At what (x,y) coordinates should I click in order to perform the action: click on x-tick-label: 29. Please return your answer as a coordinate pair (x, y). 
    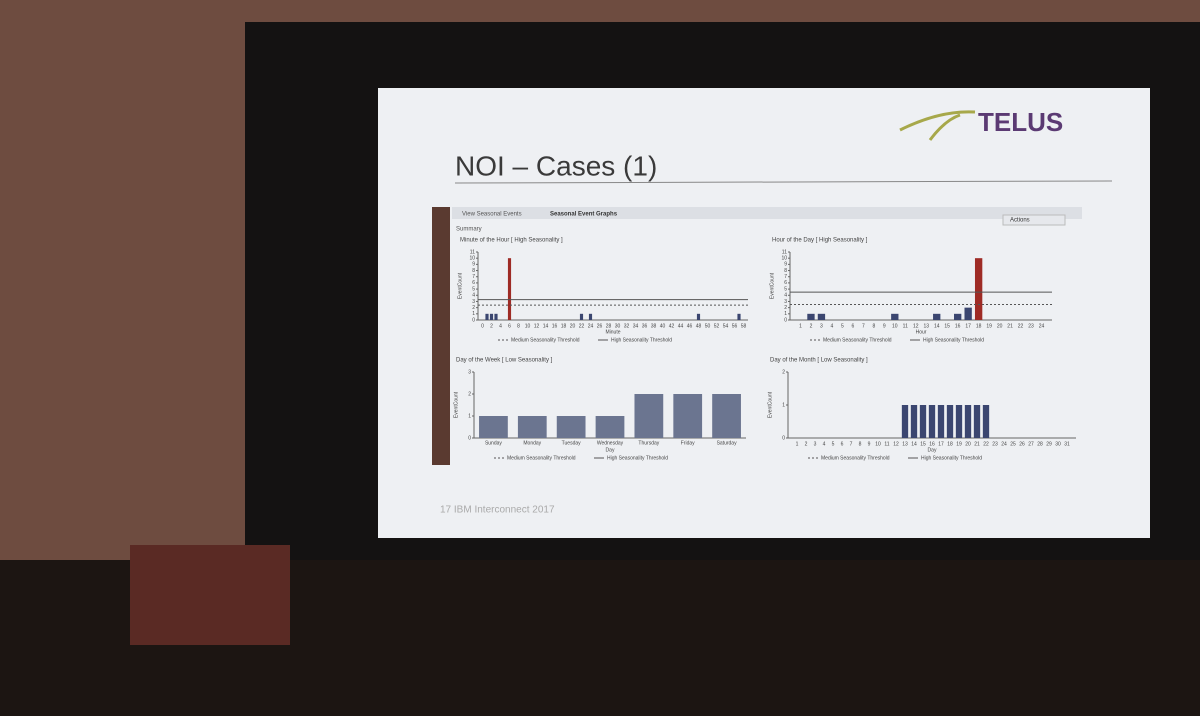
    Looking at the image, I should click on (1049, 444).